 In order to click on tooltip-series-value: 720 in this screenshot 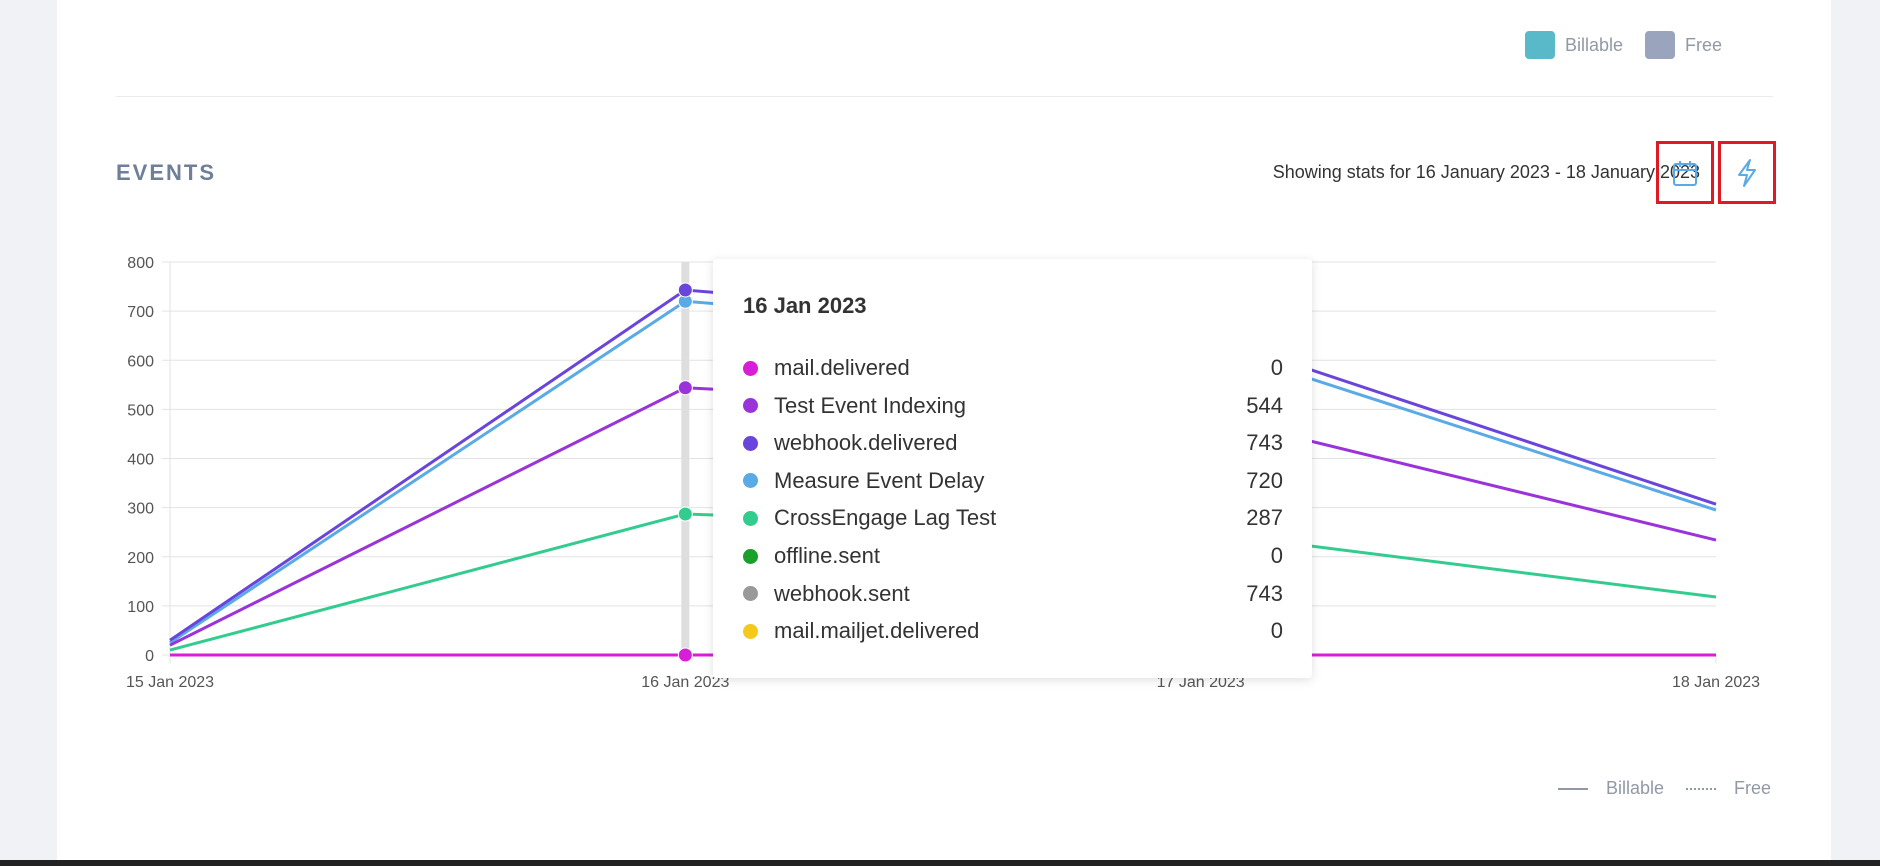, I will do `click(1264, 480)`.